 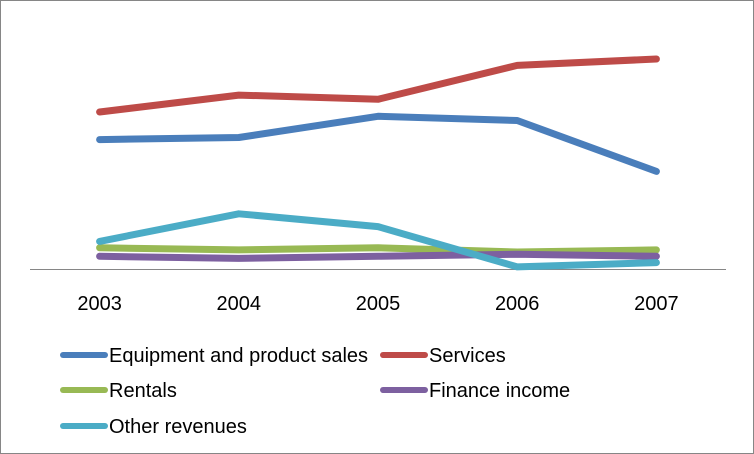 I want to click on legend-item: Rentals, so click(x=118, y=391).